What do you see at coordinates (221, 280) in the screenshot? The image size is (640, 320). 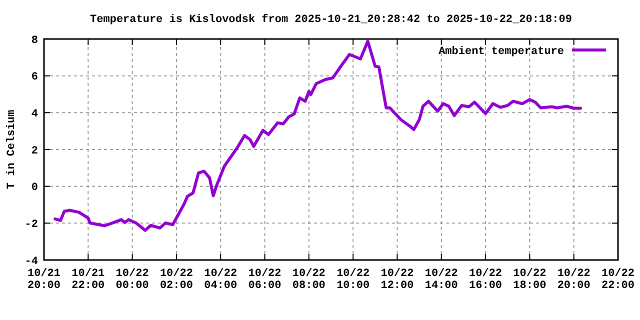 I see `x-tick-label: 10/22 04:00` at bounding box center [221, 280].